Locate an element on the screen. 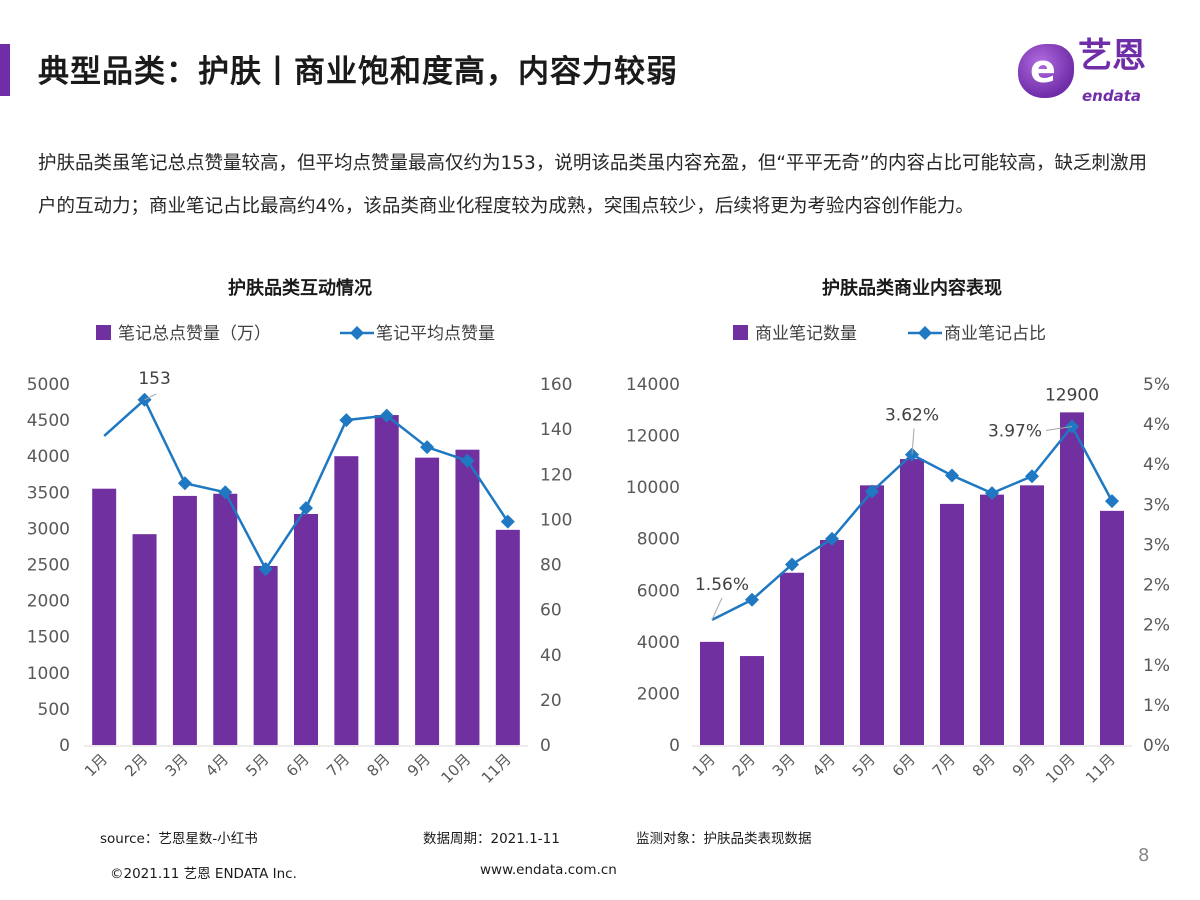  chart1-title: 护肤品类互动情况 is located at coordinates (300, 288).